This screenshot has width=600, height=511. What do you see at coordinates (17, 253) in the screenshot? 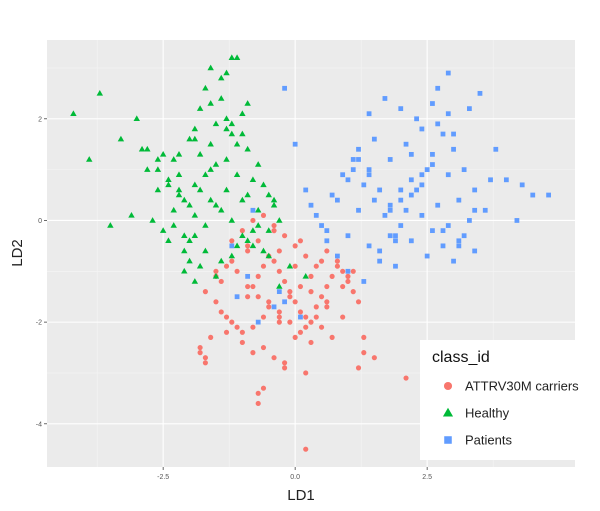
I see `y-axis-title: LD2` at bounding box center [17, 253].